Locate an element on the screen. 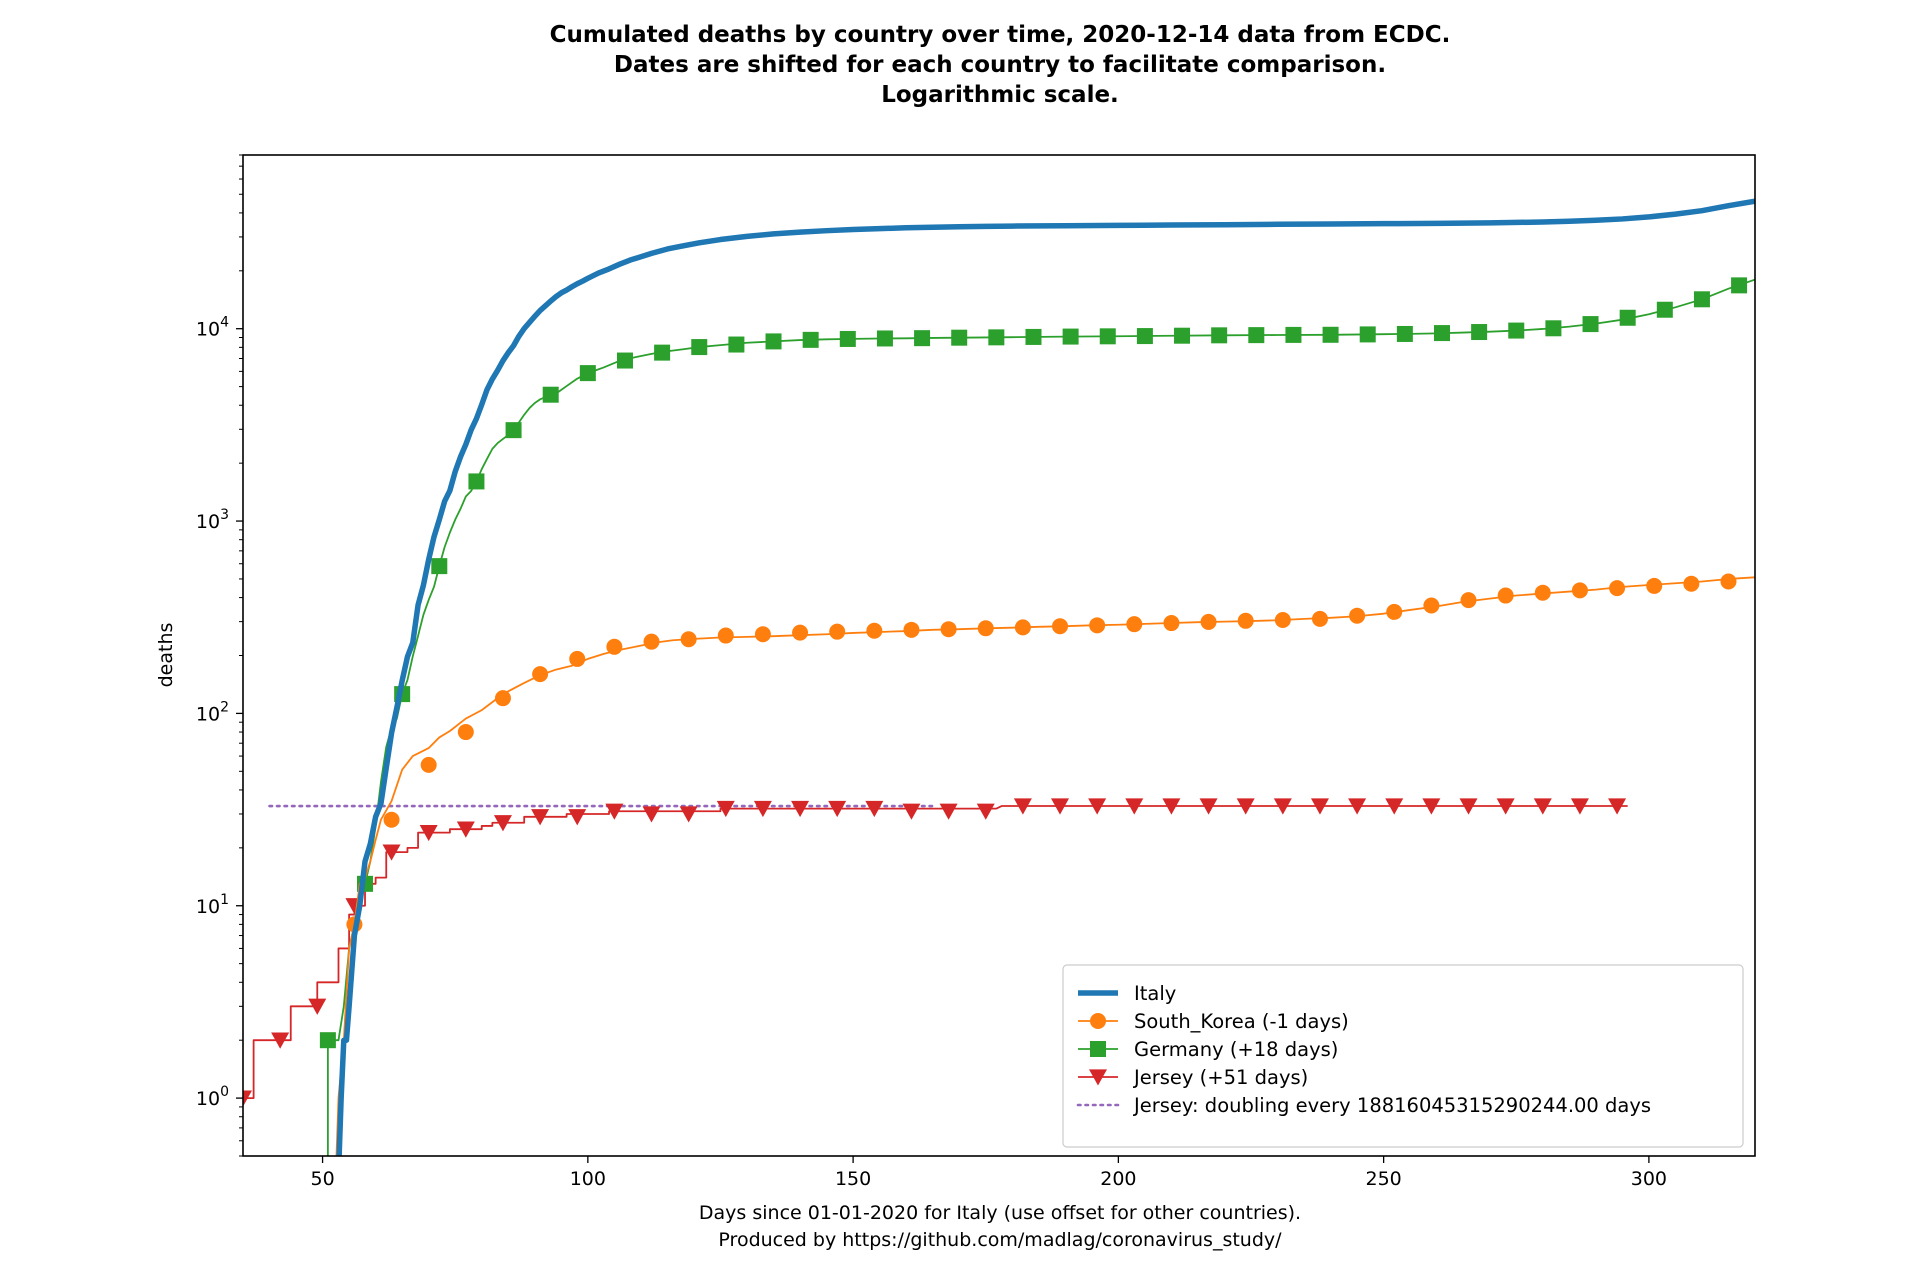 The image size is (1920, 1280). legend-entry: Germany (+18 days) is located at coordinates (1208, 1049).